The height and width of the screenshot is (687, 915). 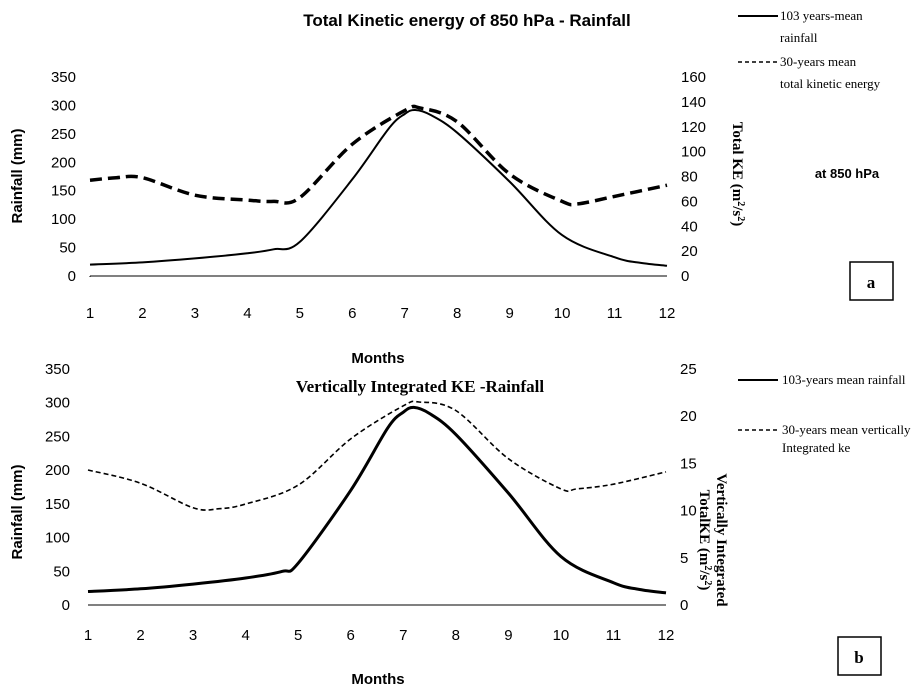 What do you see at coordinates (57, 470) in the screenshot?
I see `chart-b-left-tick-label: 200` at bounding box center [57, 470].